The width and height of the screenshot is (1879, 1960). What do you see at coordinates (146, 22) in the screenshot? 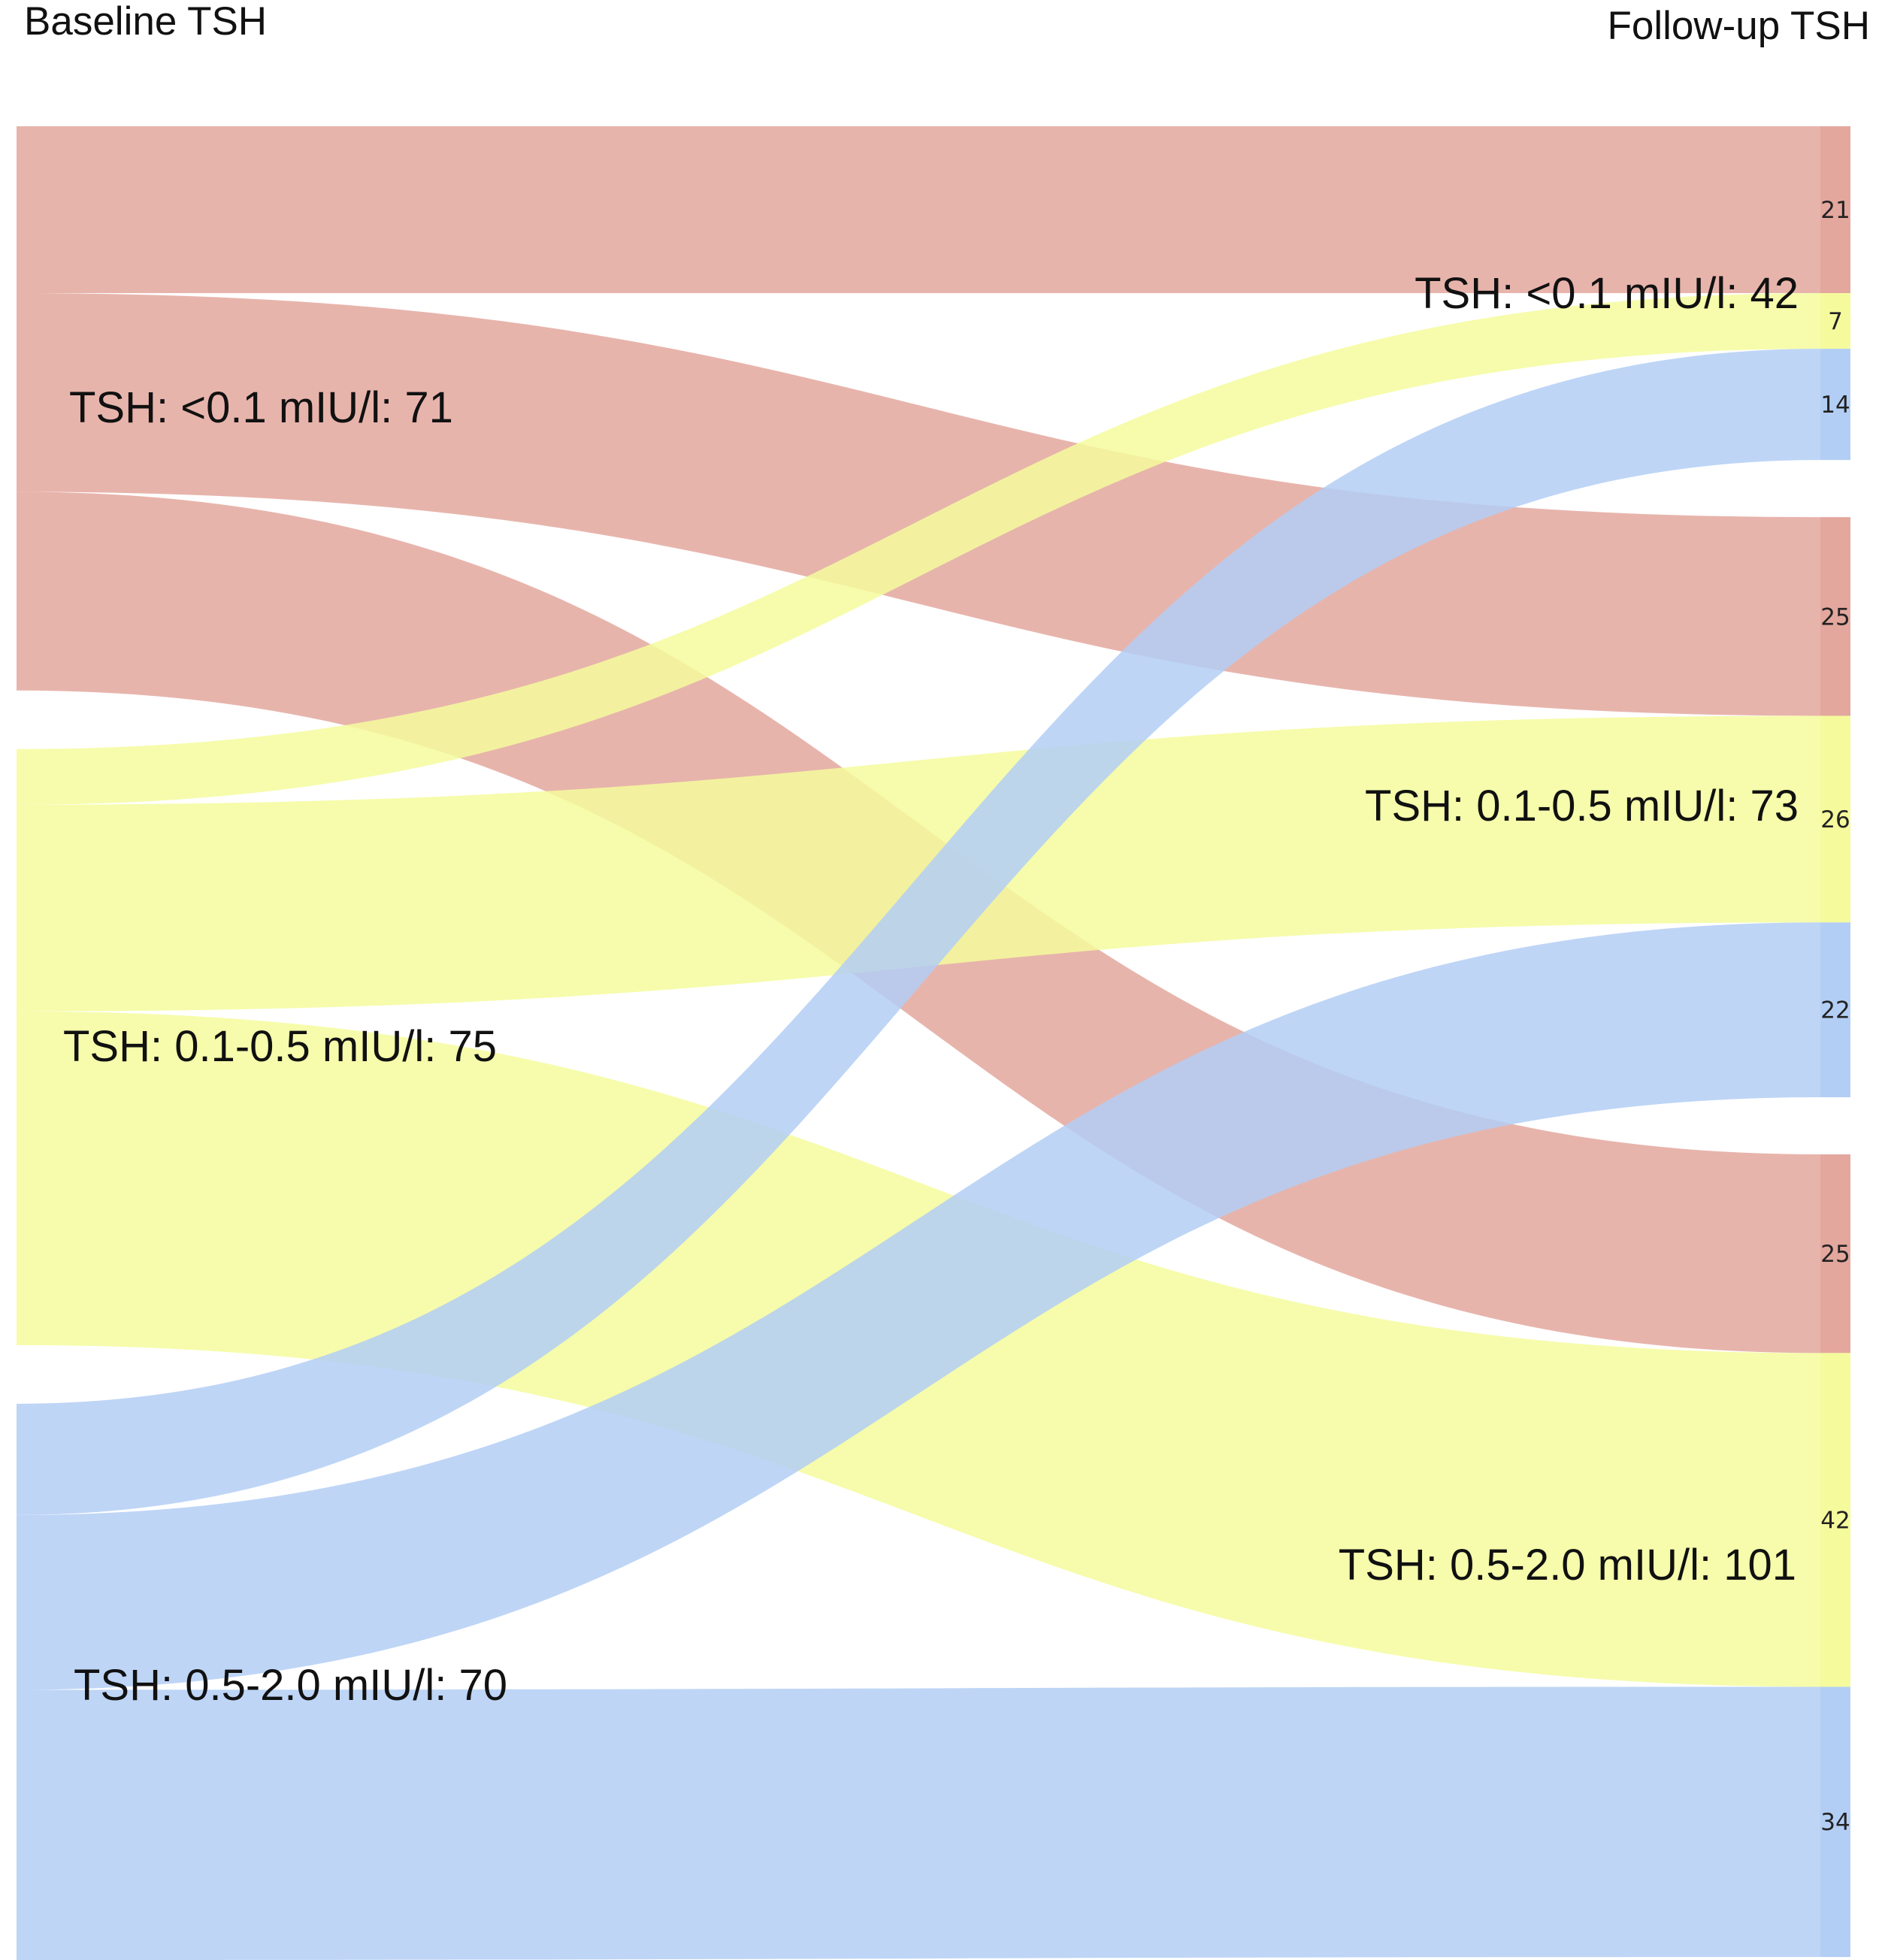
I see `left-axis-title: Baseline TSH` at bounding box center [146, 22].